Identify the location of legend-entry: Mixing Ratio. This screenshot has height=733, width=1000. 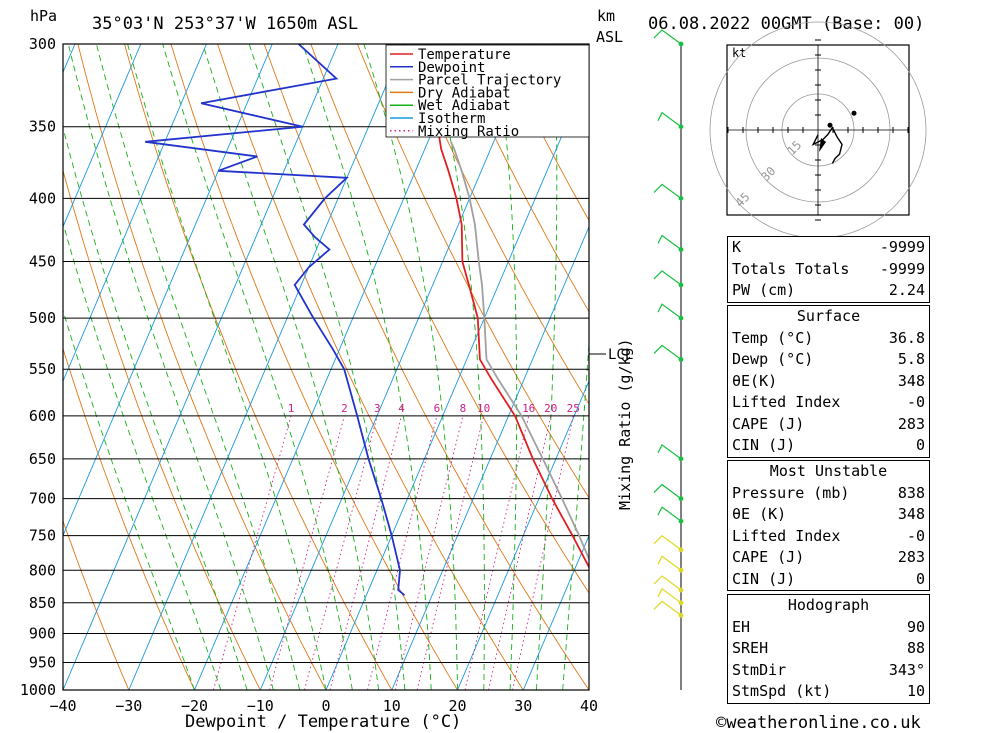
(468, 132).